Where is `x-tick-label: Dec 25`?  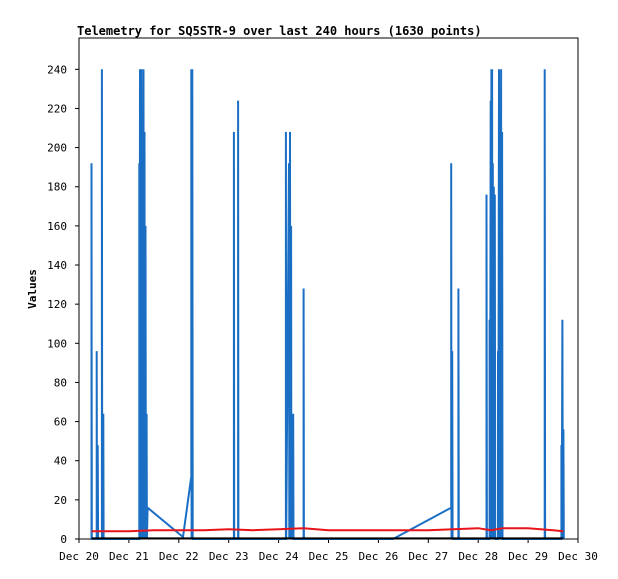
x-tick-label: Dec 25 is located at coordinates (329, 556).